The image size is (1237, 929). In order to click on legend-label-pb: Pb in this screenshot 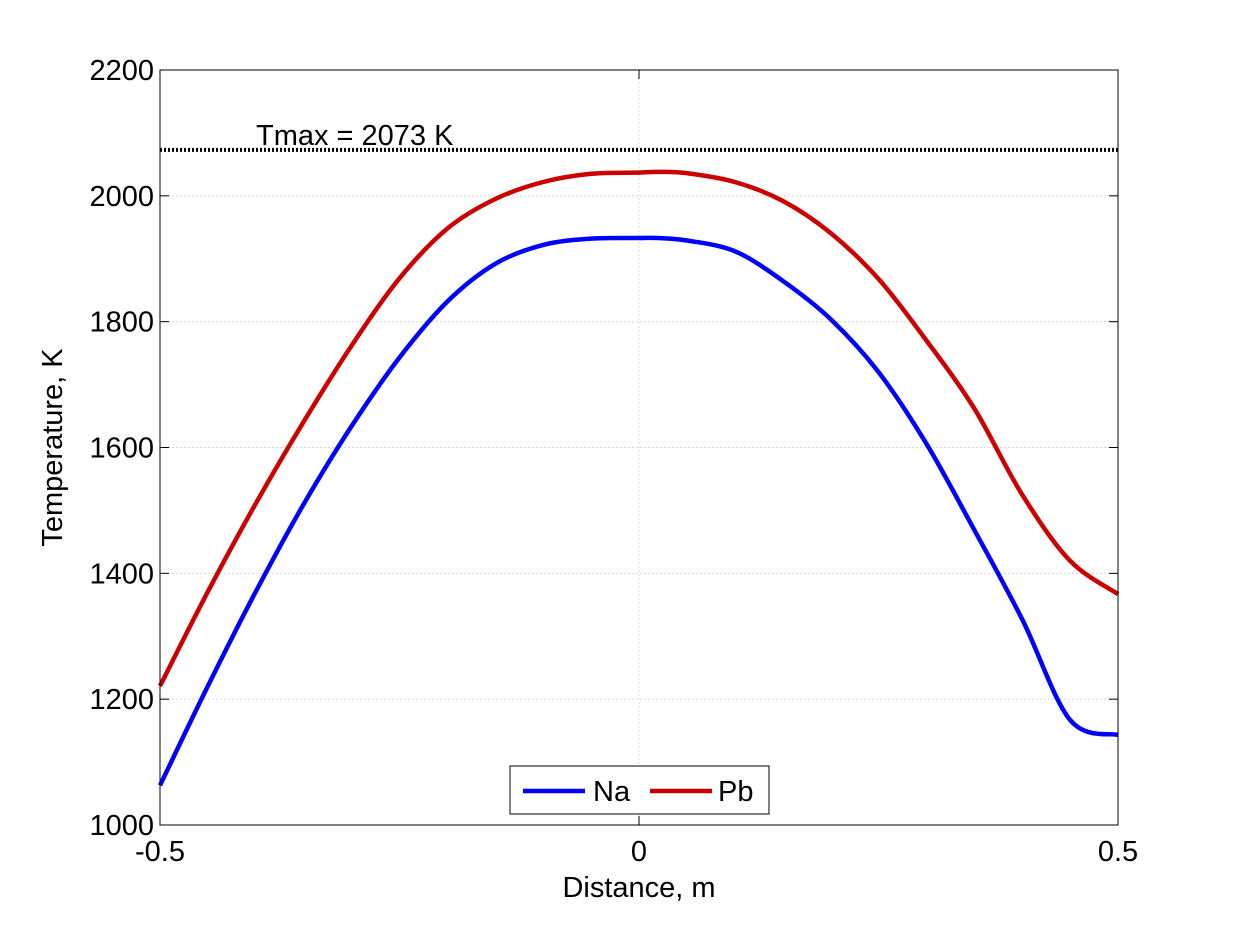, I will do `click(735, 792)`.